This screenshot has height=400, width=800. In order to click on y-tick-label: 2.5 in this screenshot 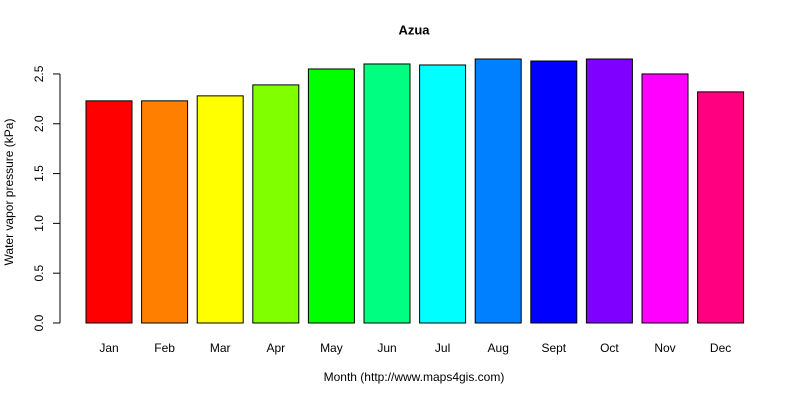, I will do `click(39, 73)`.